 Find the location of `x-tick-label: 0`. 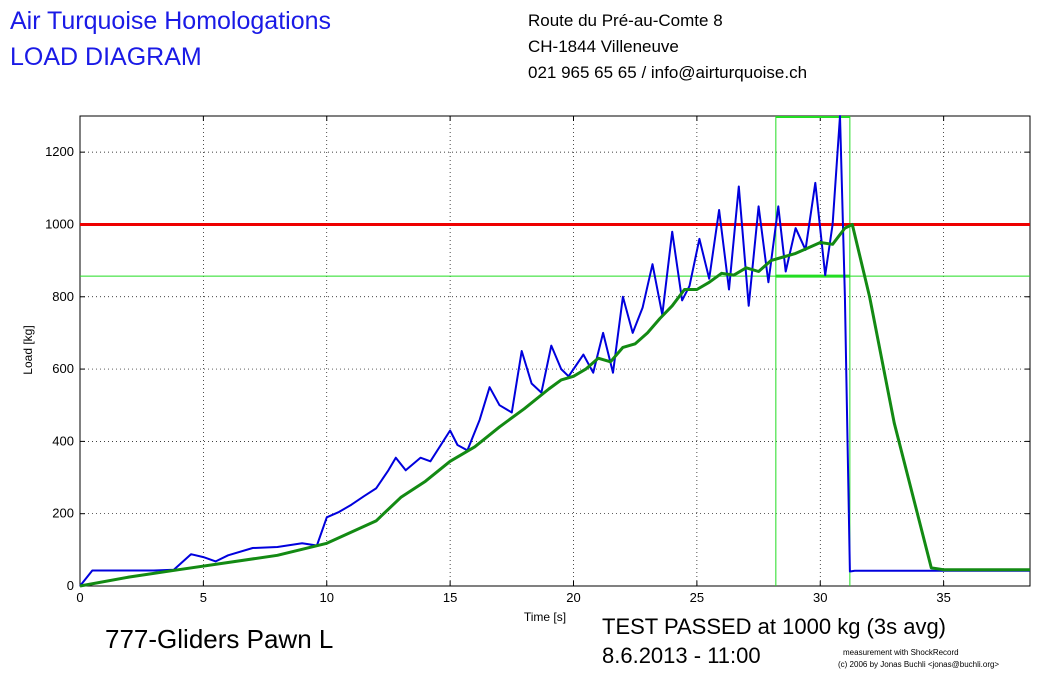

x-tick-label: 0 is located at coordinates (79, 597).